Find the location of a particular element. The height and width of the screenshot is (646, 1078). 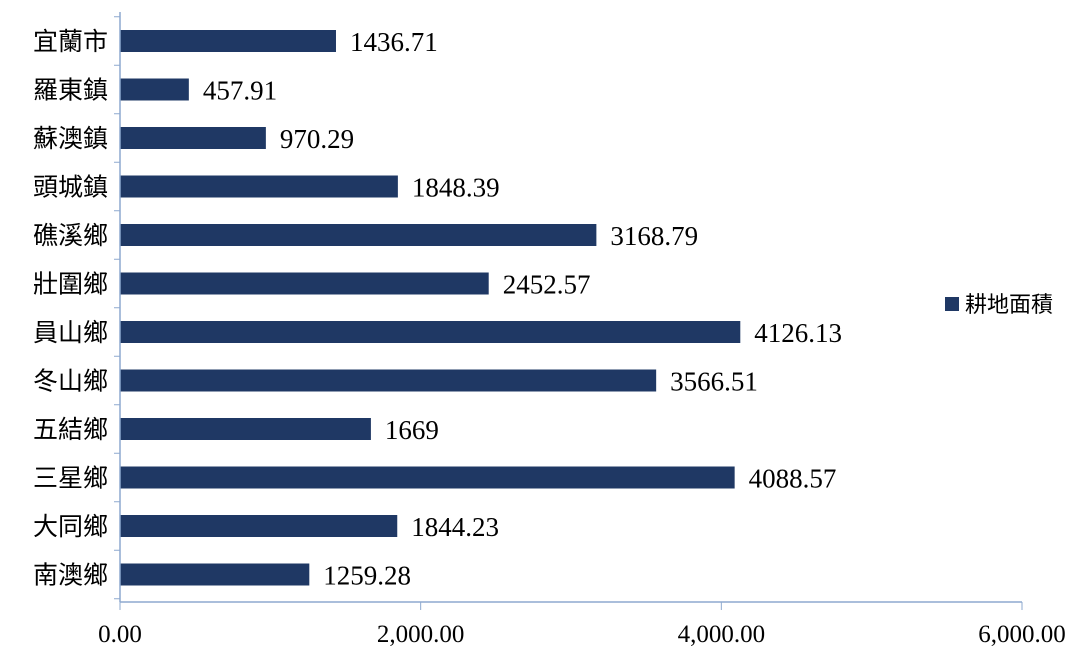

value-label-9: 4088.57 is located at coordinates (793, 479).